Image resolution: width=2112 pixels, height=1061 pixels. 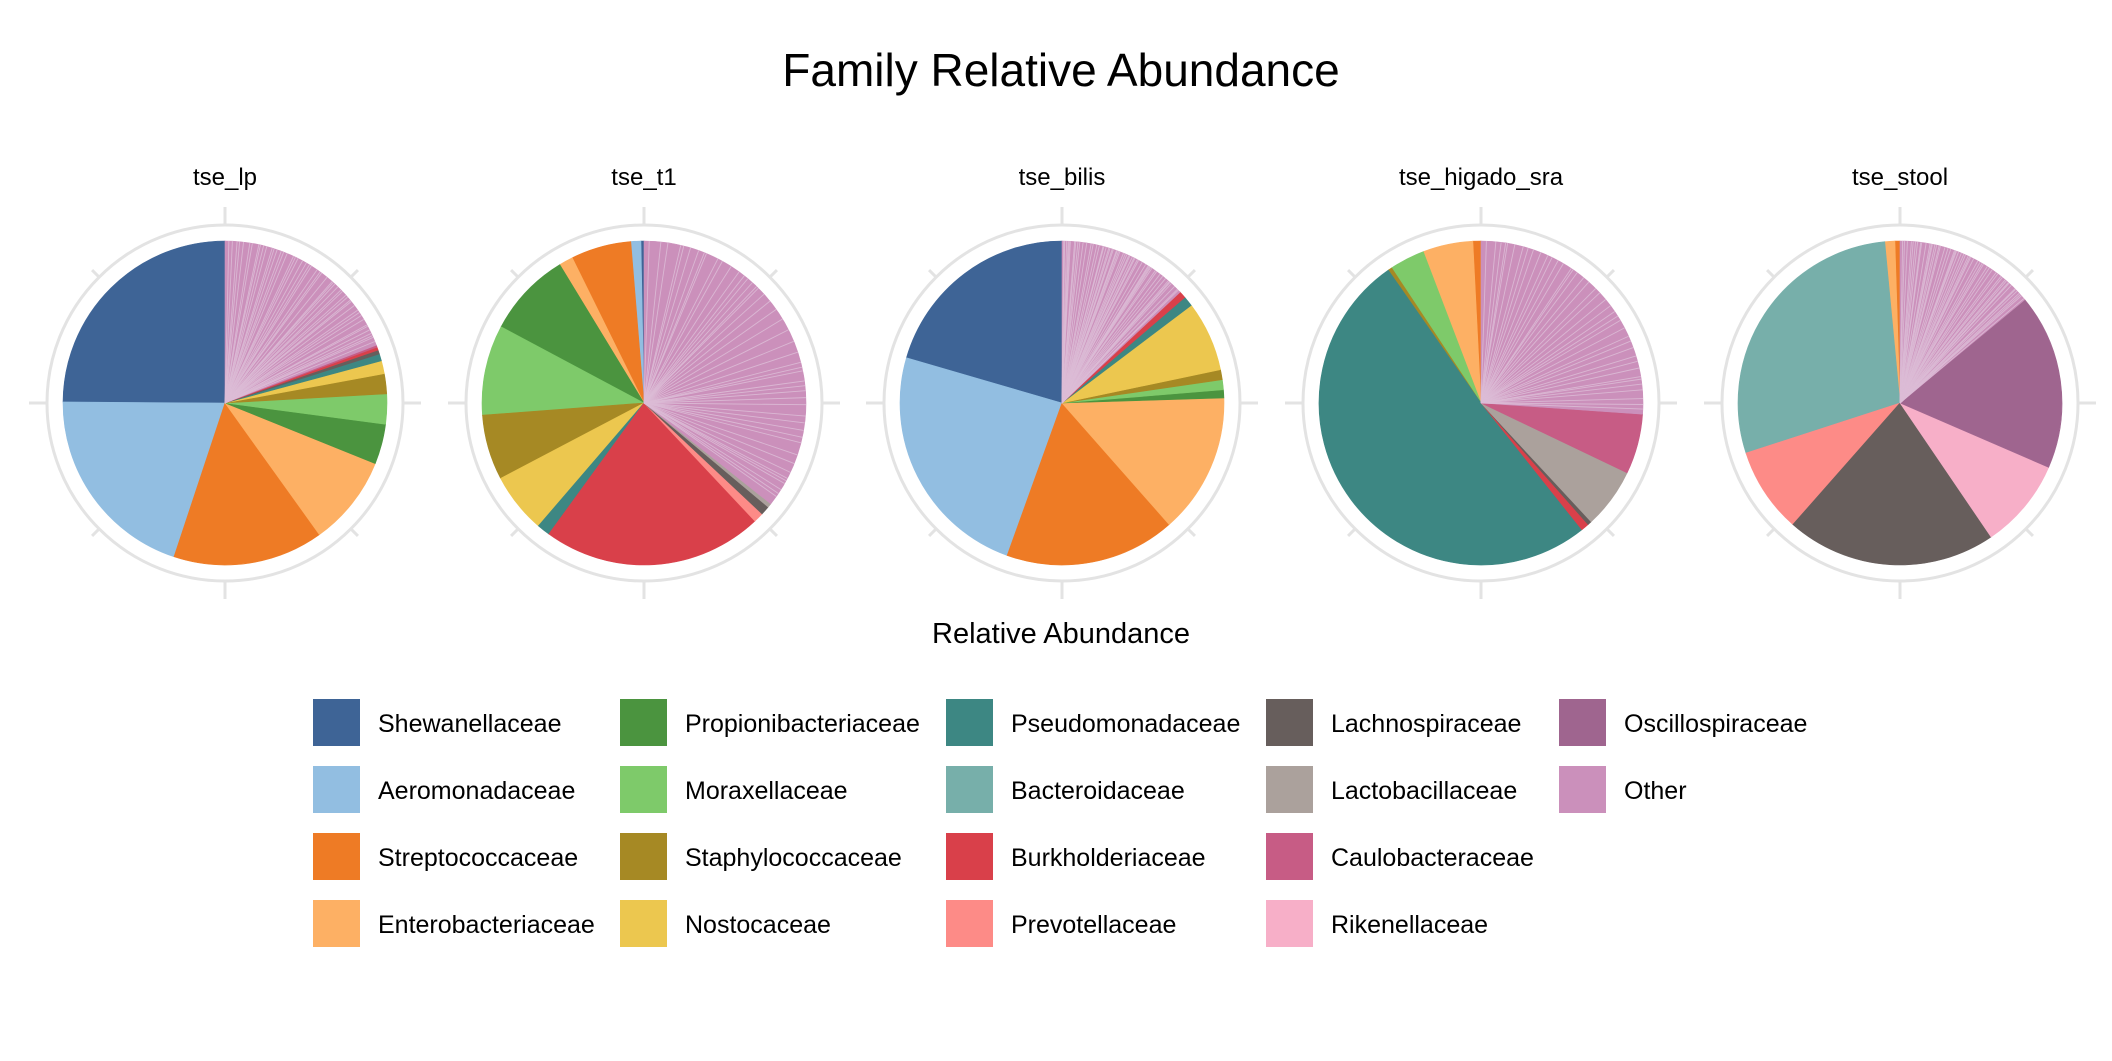 I want to click on pie-slice-aeromonadaceae, so click(x=981, y=456).